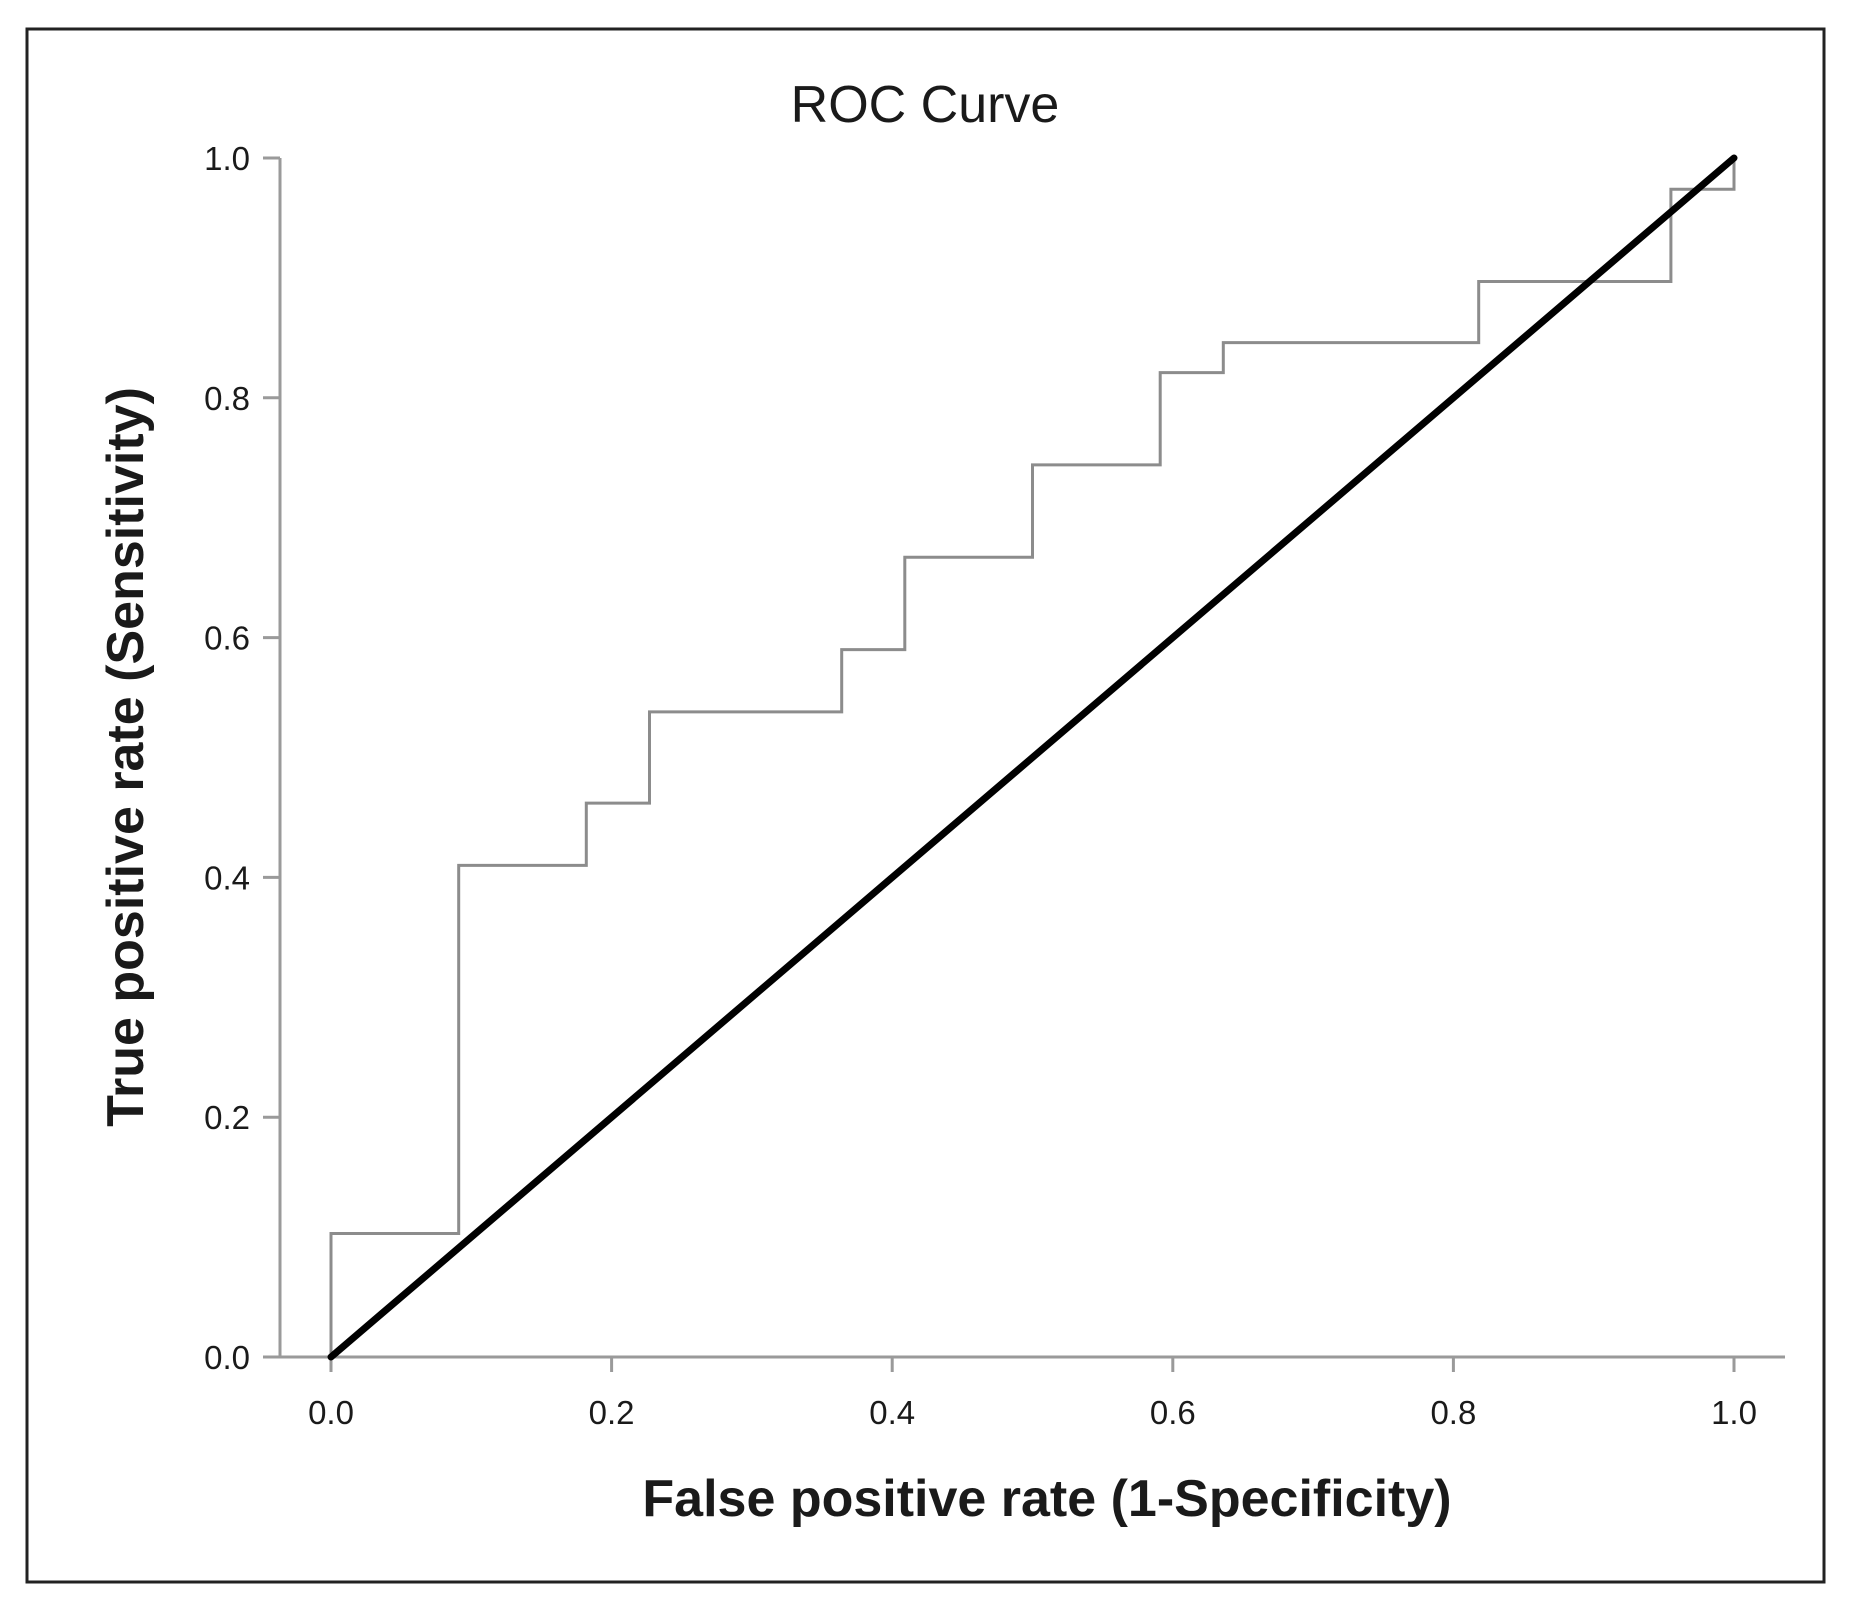  What do you see at coordinates (925, 105) in the screenshot?
I see `chart-title: ROC Curve` at bounding box center [925, 105].